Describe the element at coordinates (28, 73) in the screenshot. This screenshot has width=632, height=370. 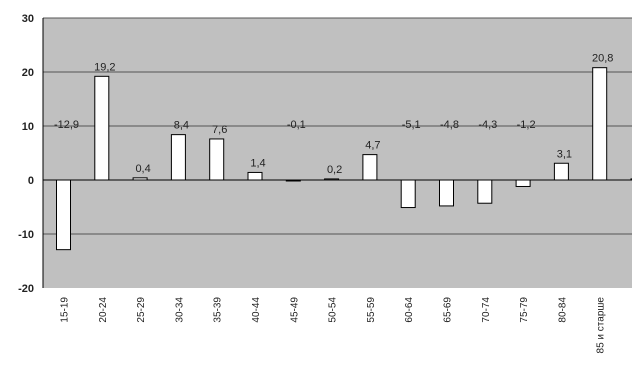
I see `y-tick-label: 20` at that location.